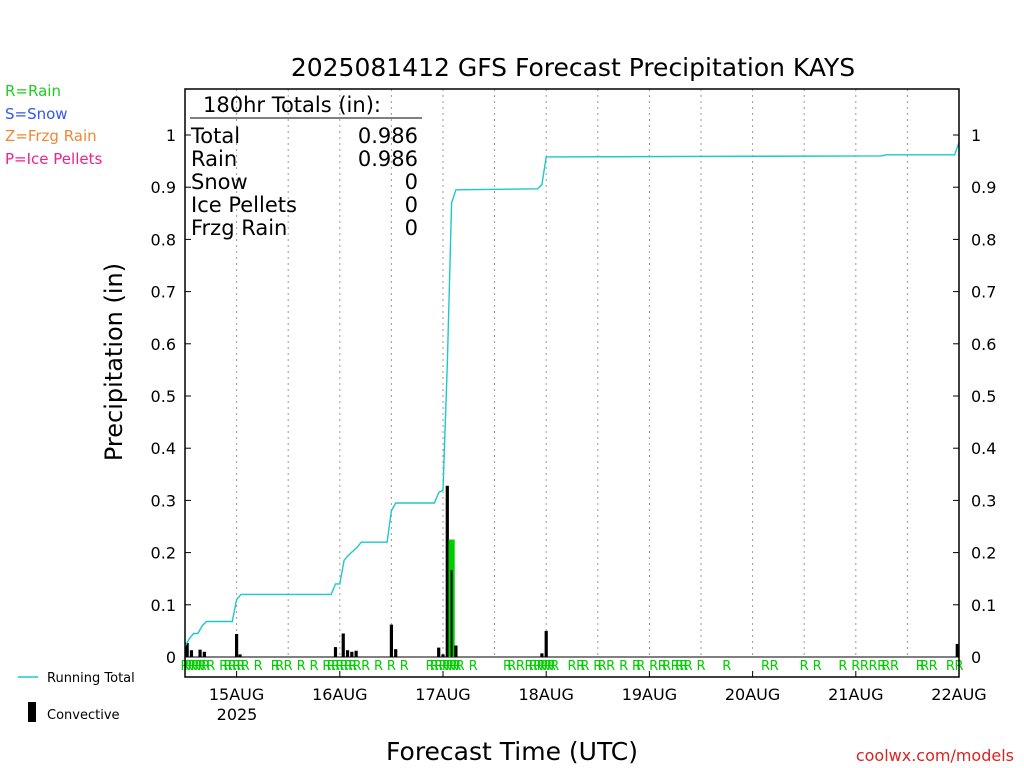 This screenshot has height=768, width=1024. What do you see at coordinates (752, 694) in the screenshot?
I see `x-tick-label: 20AUG` at bounding box center [752, 694].